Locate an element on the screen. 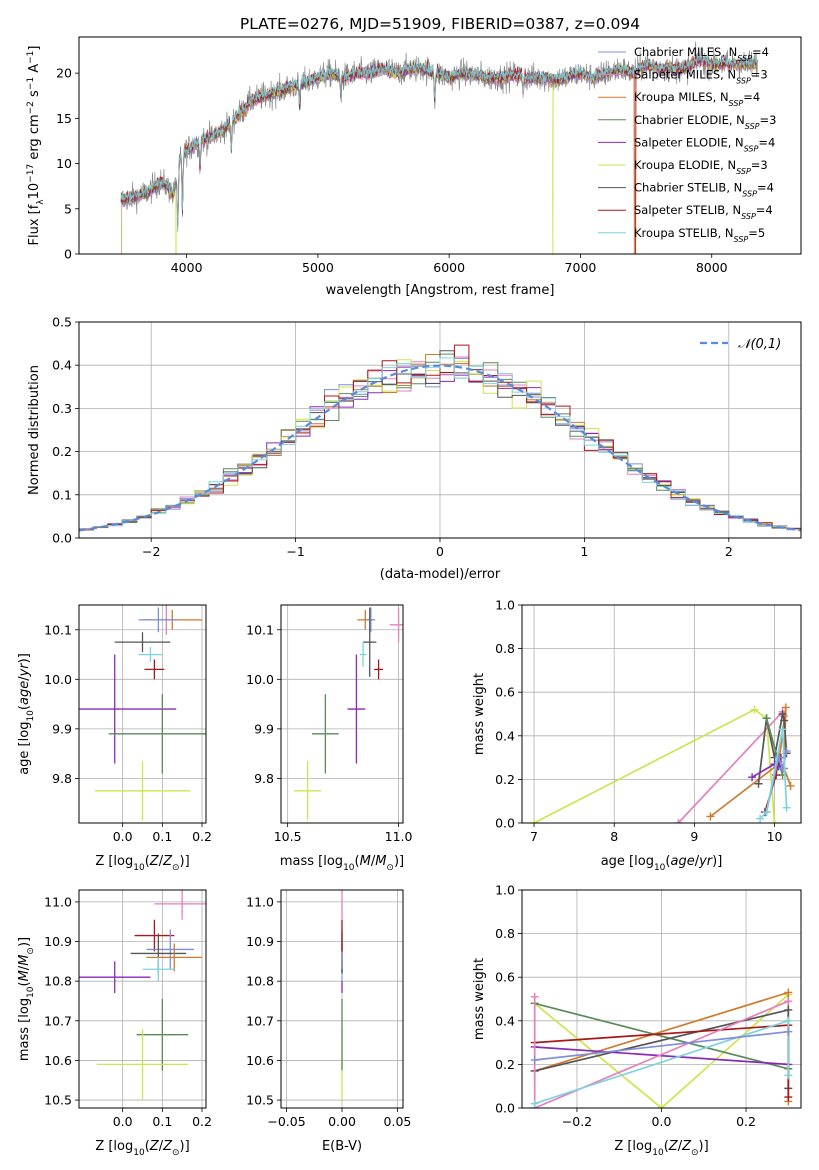 The image size is (819, 1170). legend-entry: Salpeter ELODIE, NSSP=4 is located at coordinates (704, 144).